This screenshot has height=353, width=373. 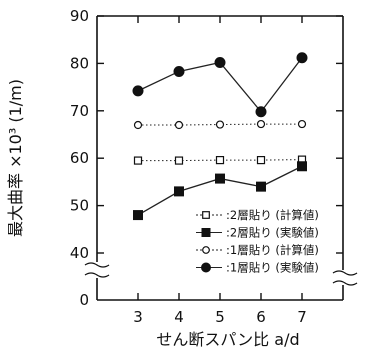 I want to click on legend-label: :2層貼り (実験値), so click(x=272, y=233).